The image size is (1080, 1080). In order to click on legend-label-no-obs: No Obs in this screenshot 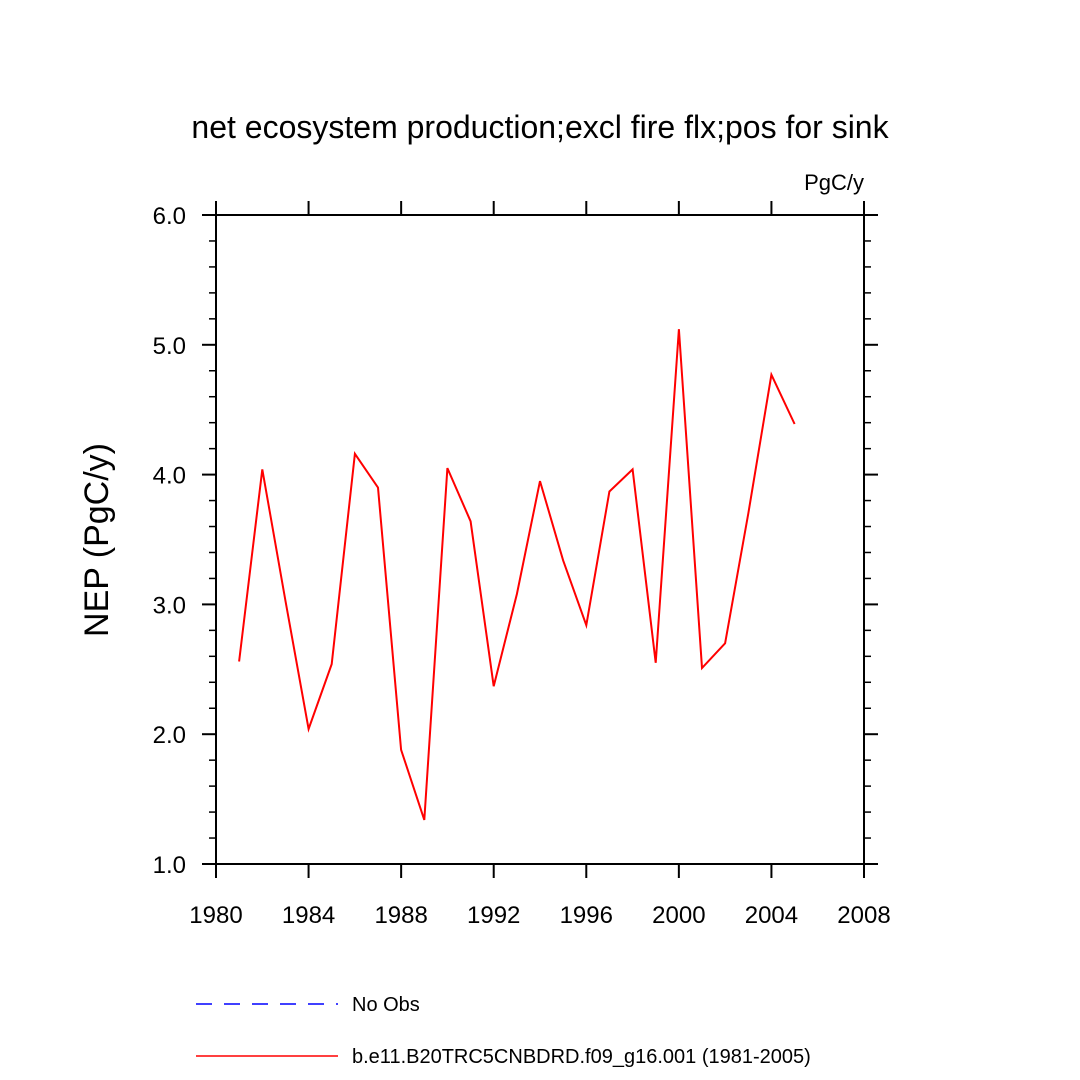, I will do `click(386, 1005)`.